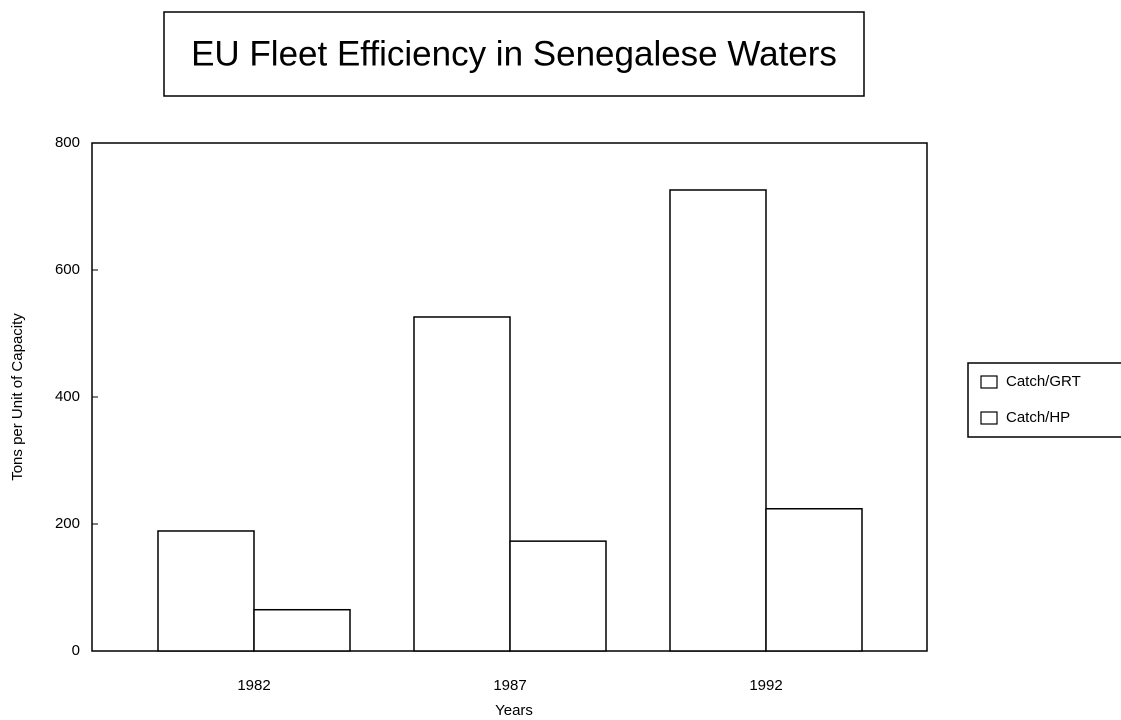 This screenshot has height=720, width=1121. Describe the element at coordinates (17, 397) in the screenshot. I see `y-axis-label: Tons per Unit of Capacity` at that location.